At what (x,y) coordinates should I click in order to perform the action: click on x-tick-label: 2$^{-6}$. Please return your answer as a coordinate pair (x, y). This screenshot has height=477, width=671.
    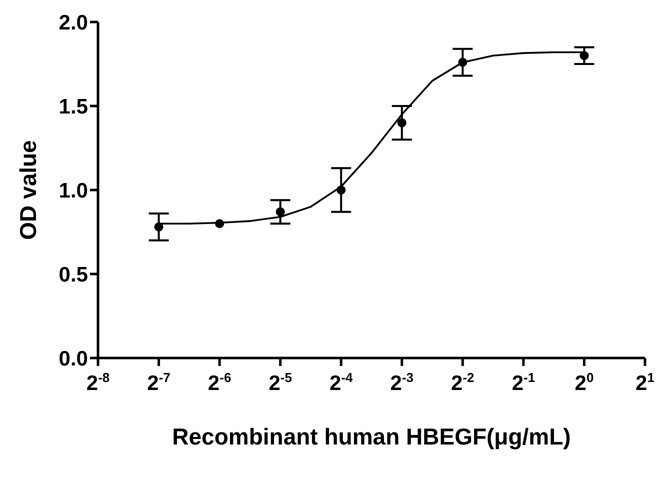
    Looking at the image, I should click on (220, 382).